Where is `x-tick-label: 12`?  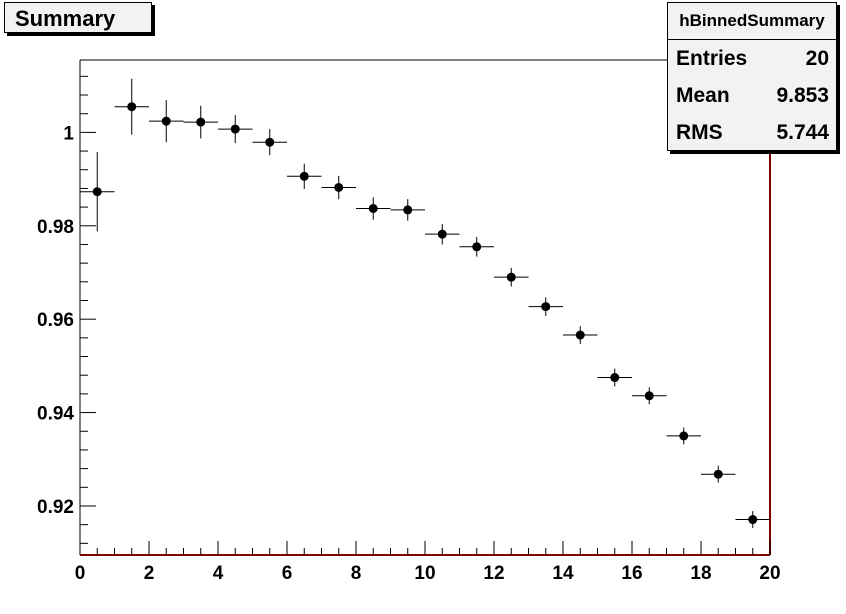
x-tick-label: 12 is located at coordinates (493, 573).